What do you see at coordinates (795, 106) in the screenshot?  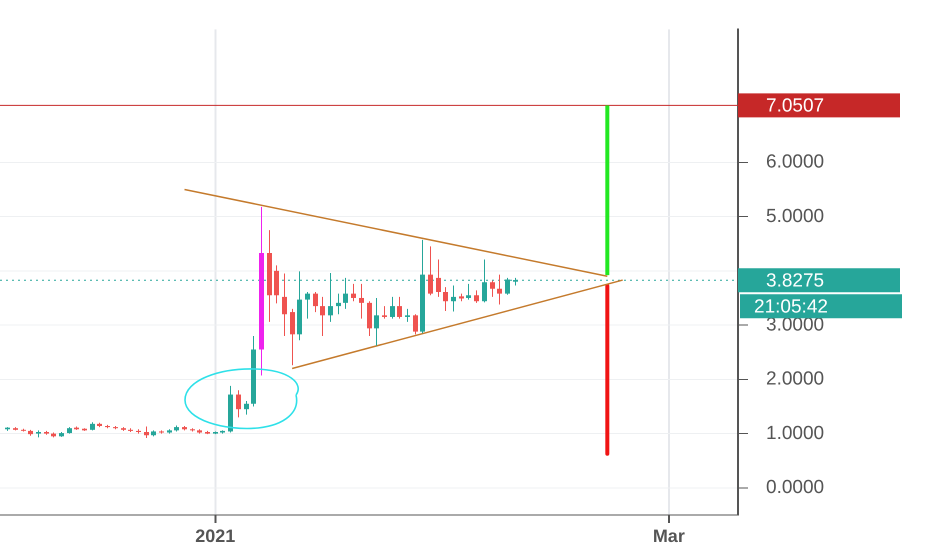 I see `ref-line-label: 7.0507` at bounding box center [795, 106].